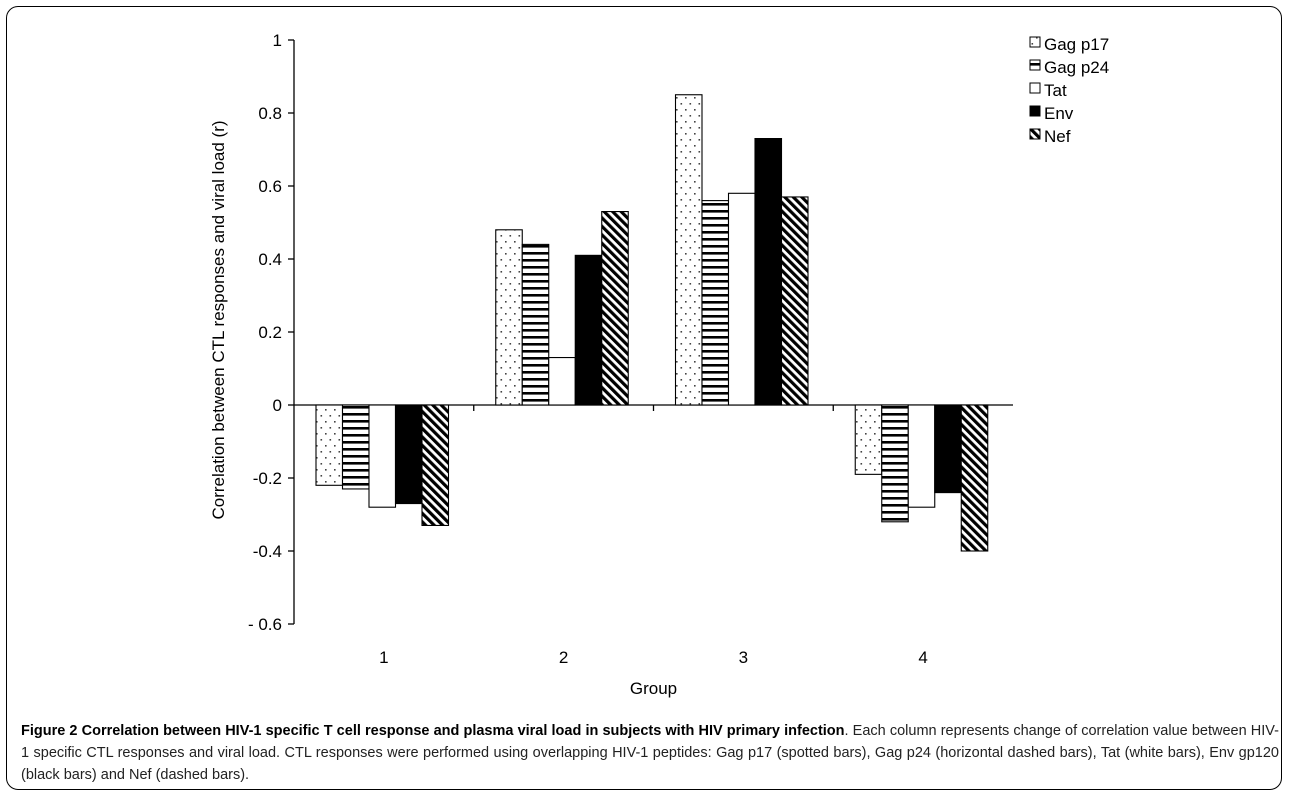 This screenshot has height=797, width=1290. I want to click on legend-label: Tat, so click(1055, 90).